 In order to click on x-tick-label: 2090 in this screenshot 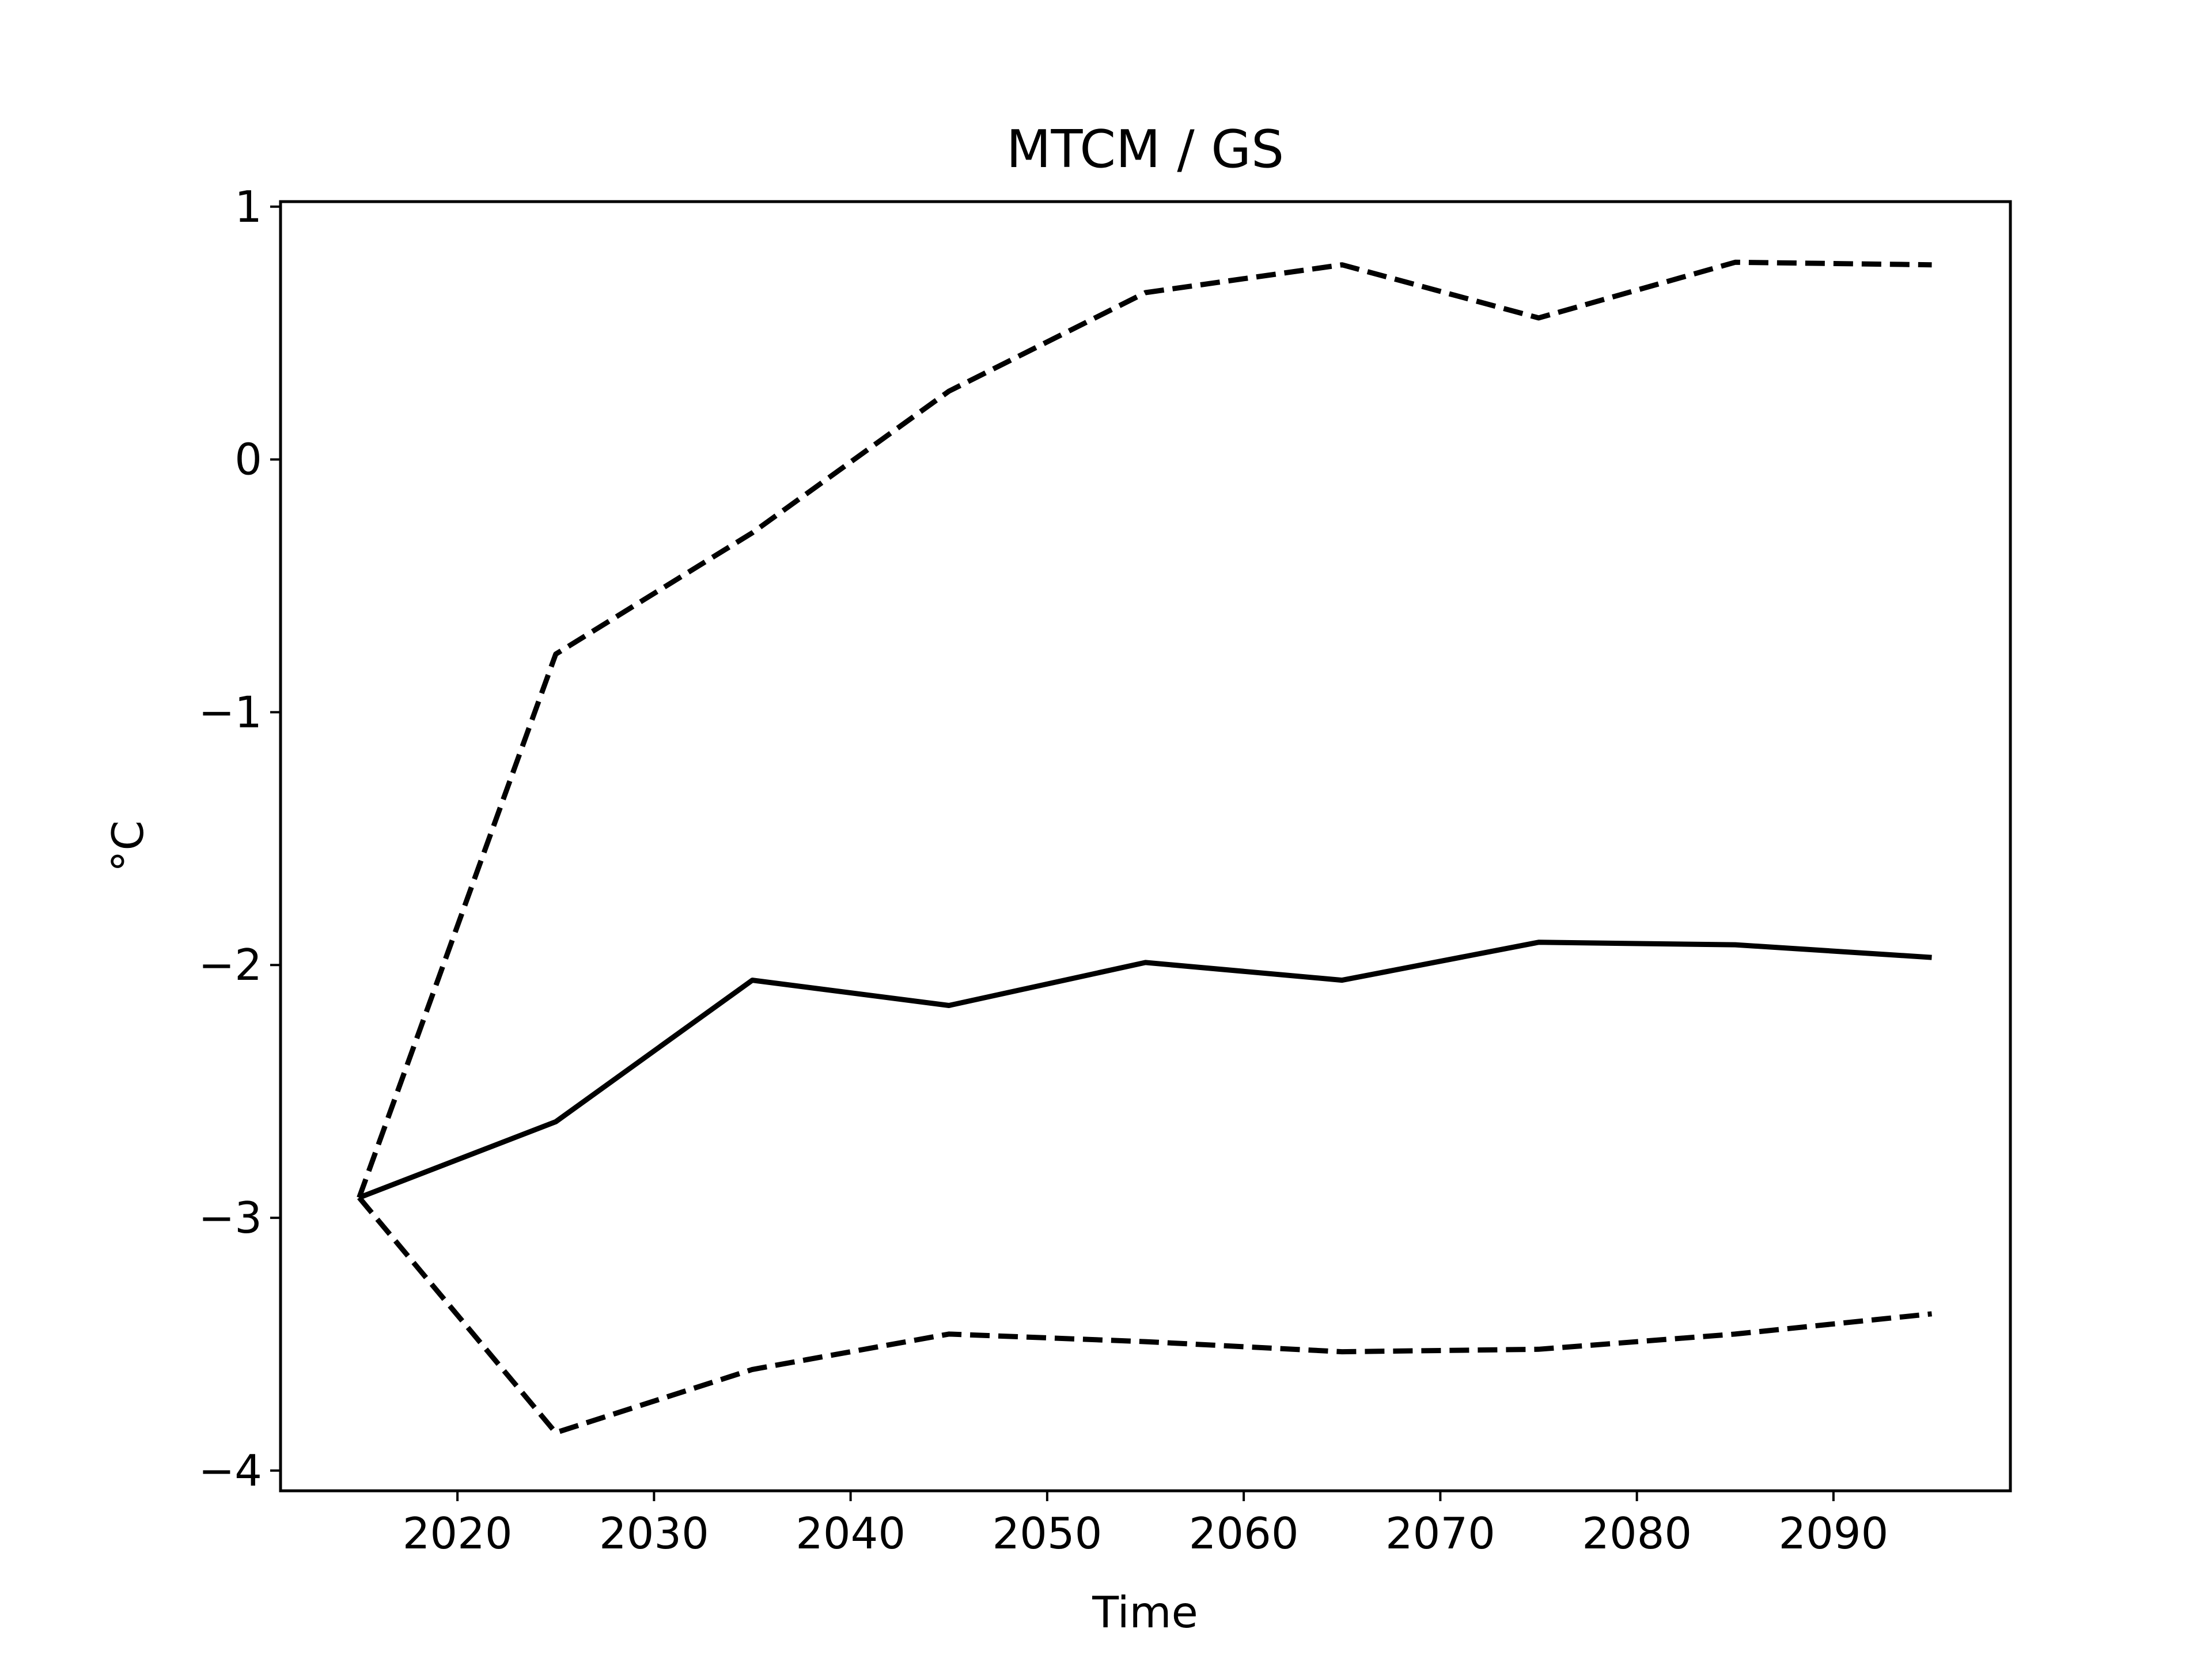, I will do `click(1833, 1533)`.